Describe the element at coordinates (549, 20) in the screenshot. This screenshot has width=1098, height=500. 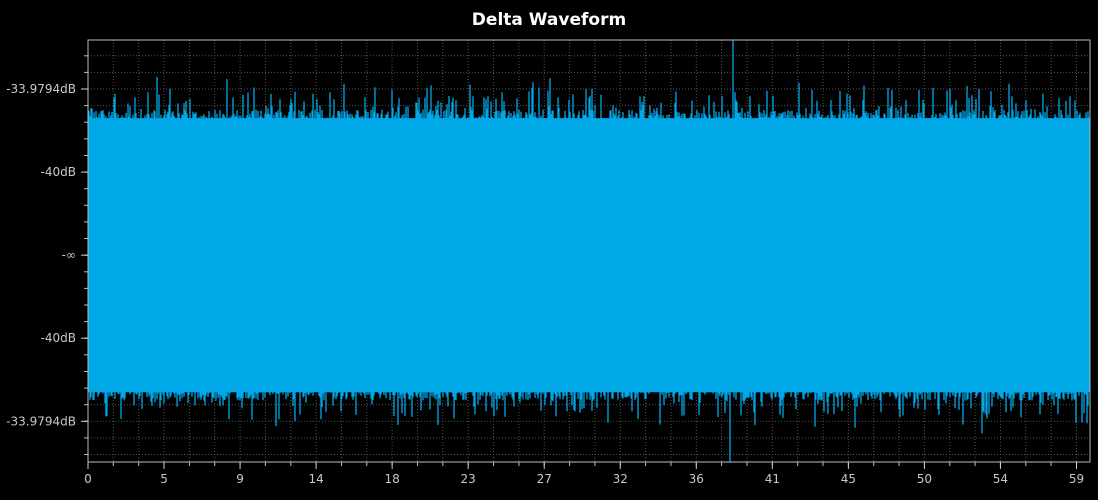
I see `chart-title: Delta Waveform` at that location.